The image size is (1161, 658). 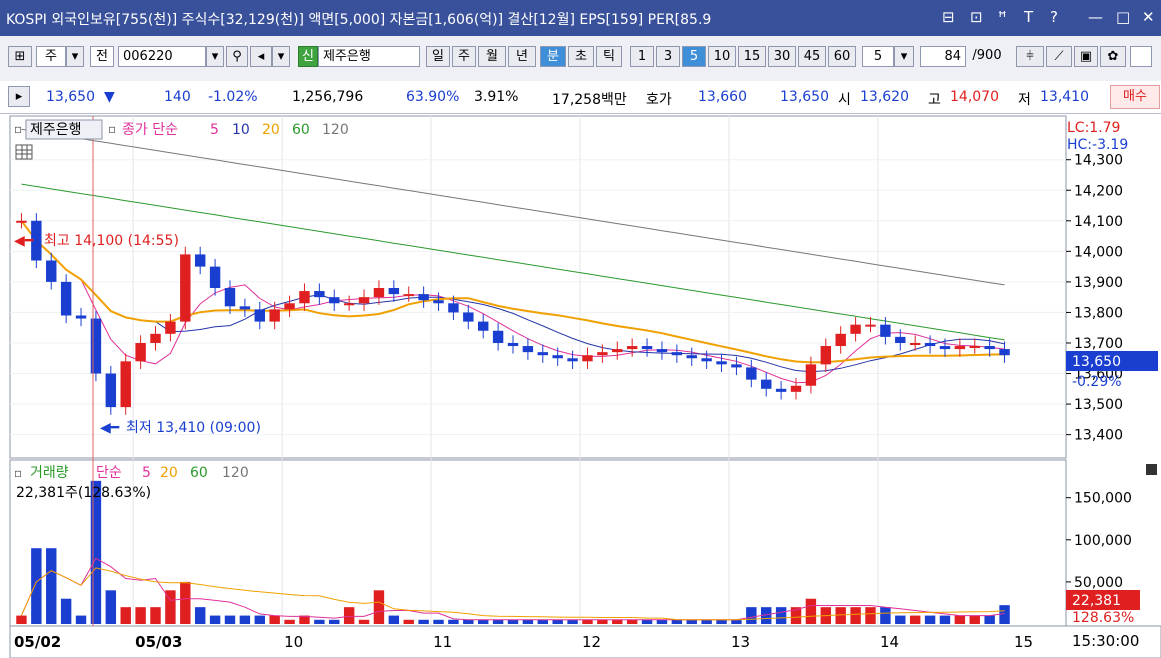 What do you see at coordinates (878, 56) in the screenshot?
I see `interval-input: 5` at bounding box center [878, 56].